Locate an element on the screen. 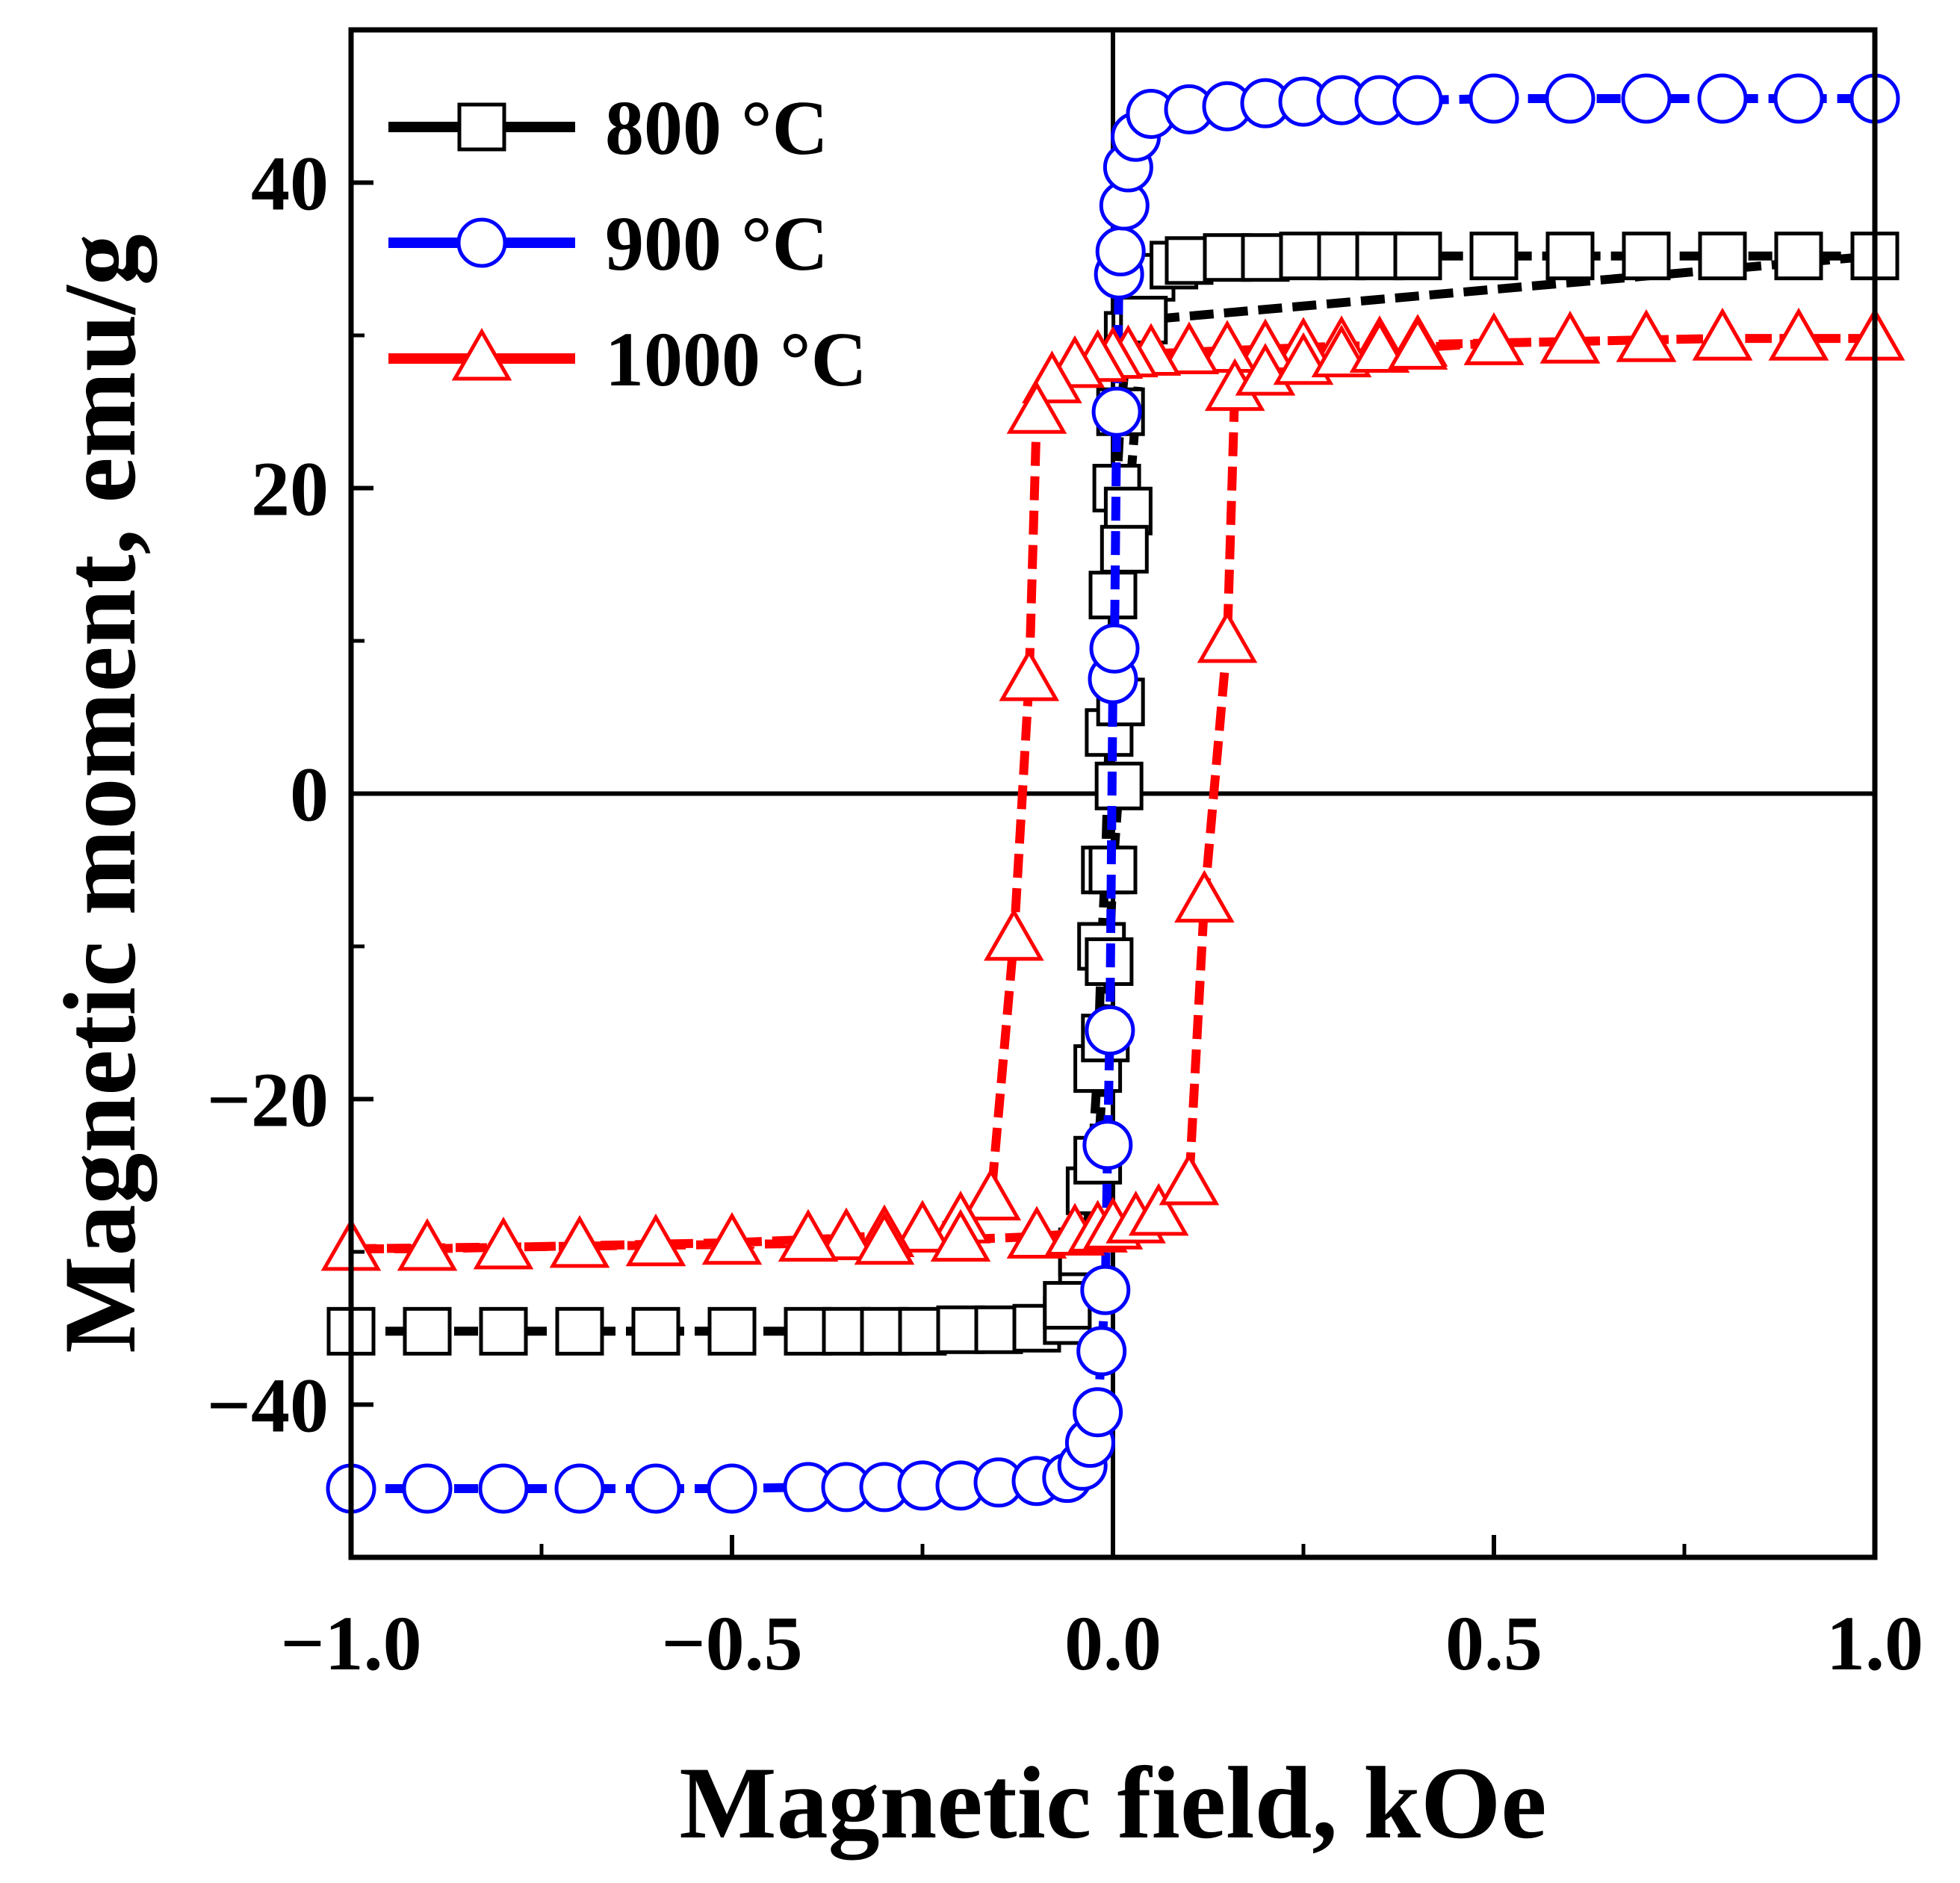 The image size is (1960, 1883). y-tick-label: −40 is located at coordinates (268, 1406).